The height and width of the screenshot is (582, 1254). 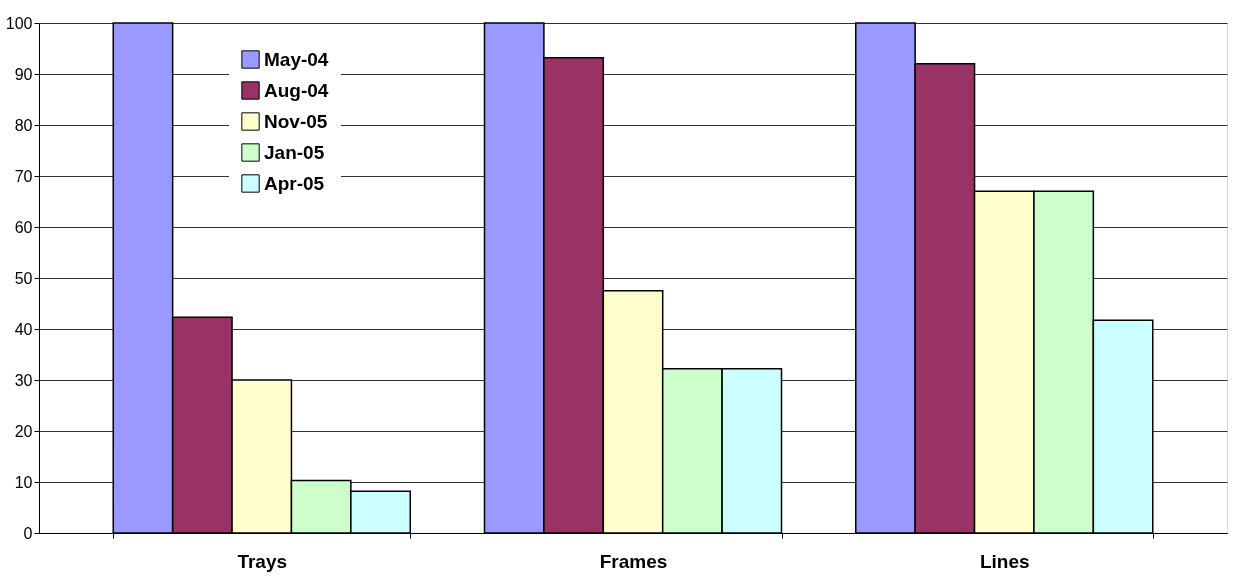 What do you see at coordinates (23, 227) in the screenshot?
I see `y-tick-label: 60` at bounding box center [23, 227].